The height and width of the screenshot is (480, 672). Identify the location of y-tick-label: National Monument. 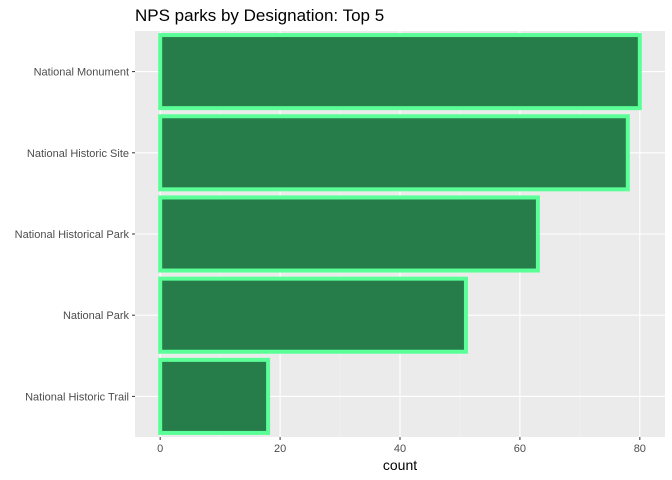
(81, 73).